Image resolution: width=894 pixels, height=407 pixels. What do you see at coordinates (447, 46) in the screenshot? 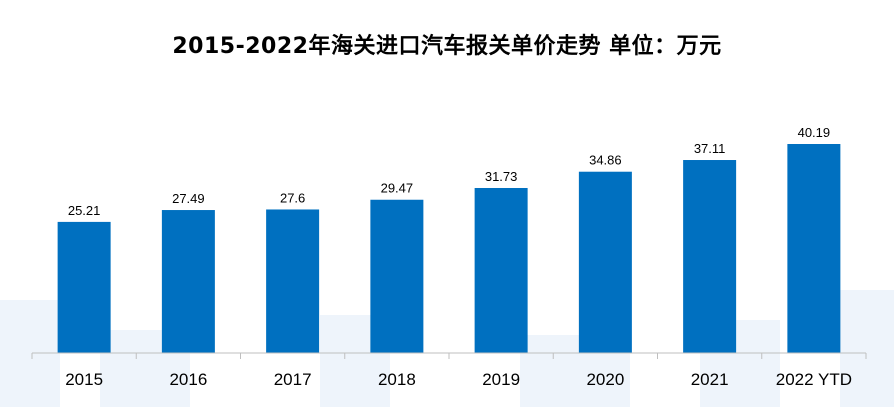
I see `chart-title: 2015-2022年海关进口汽车报关单价走势 单位：万元` at bounding box center [447, 46].